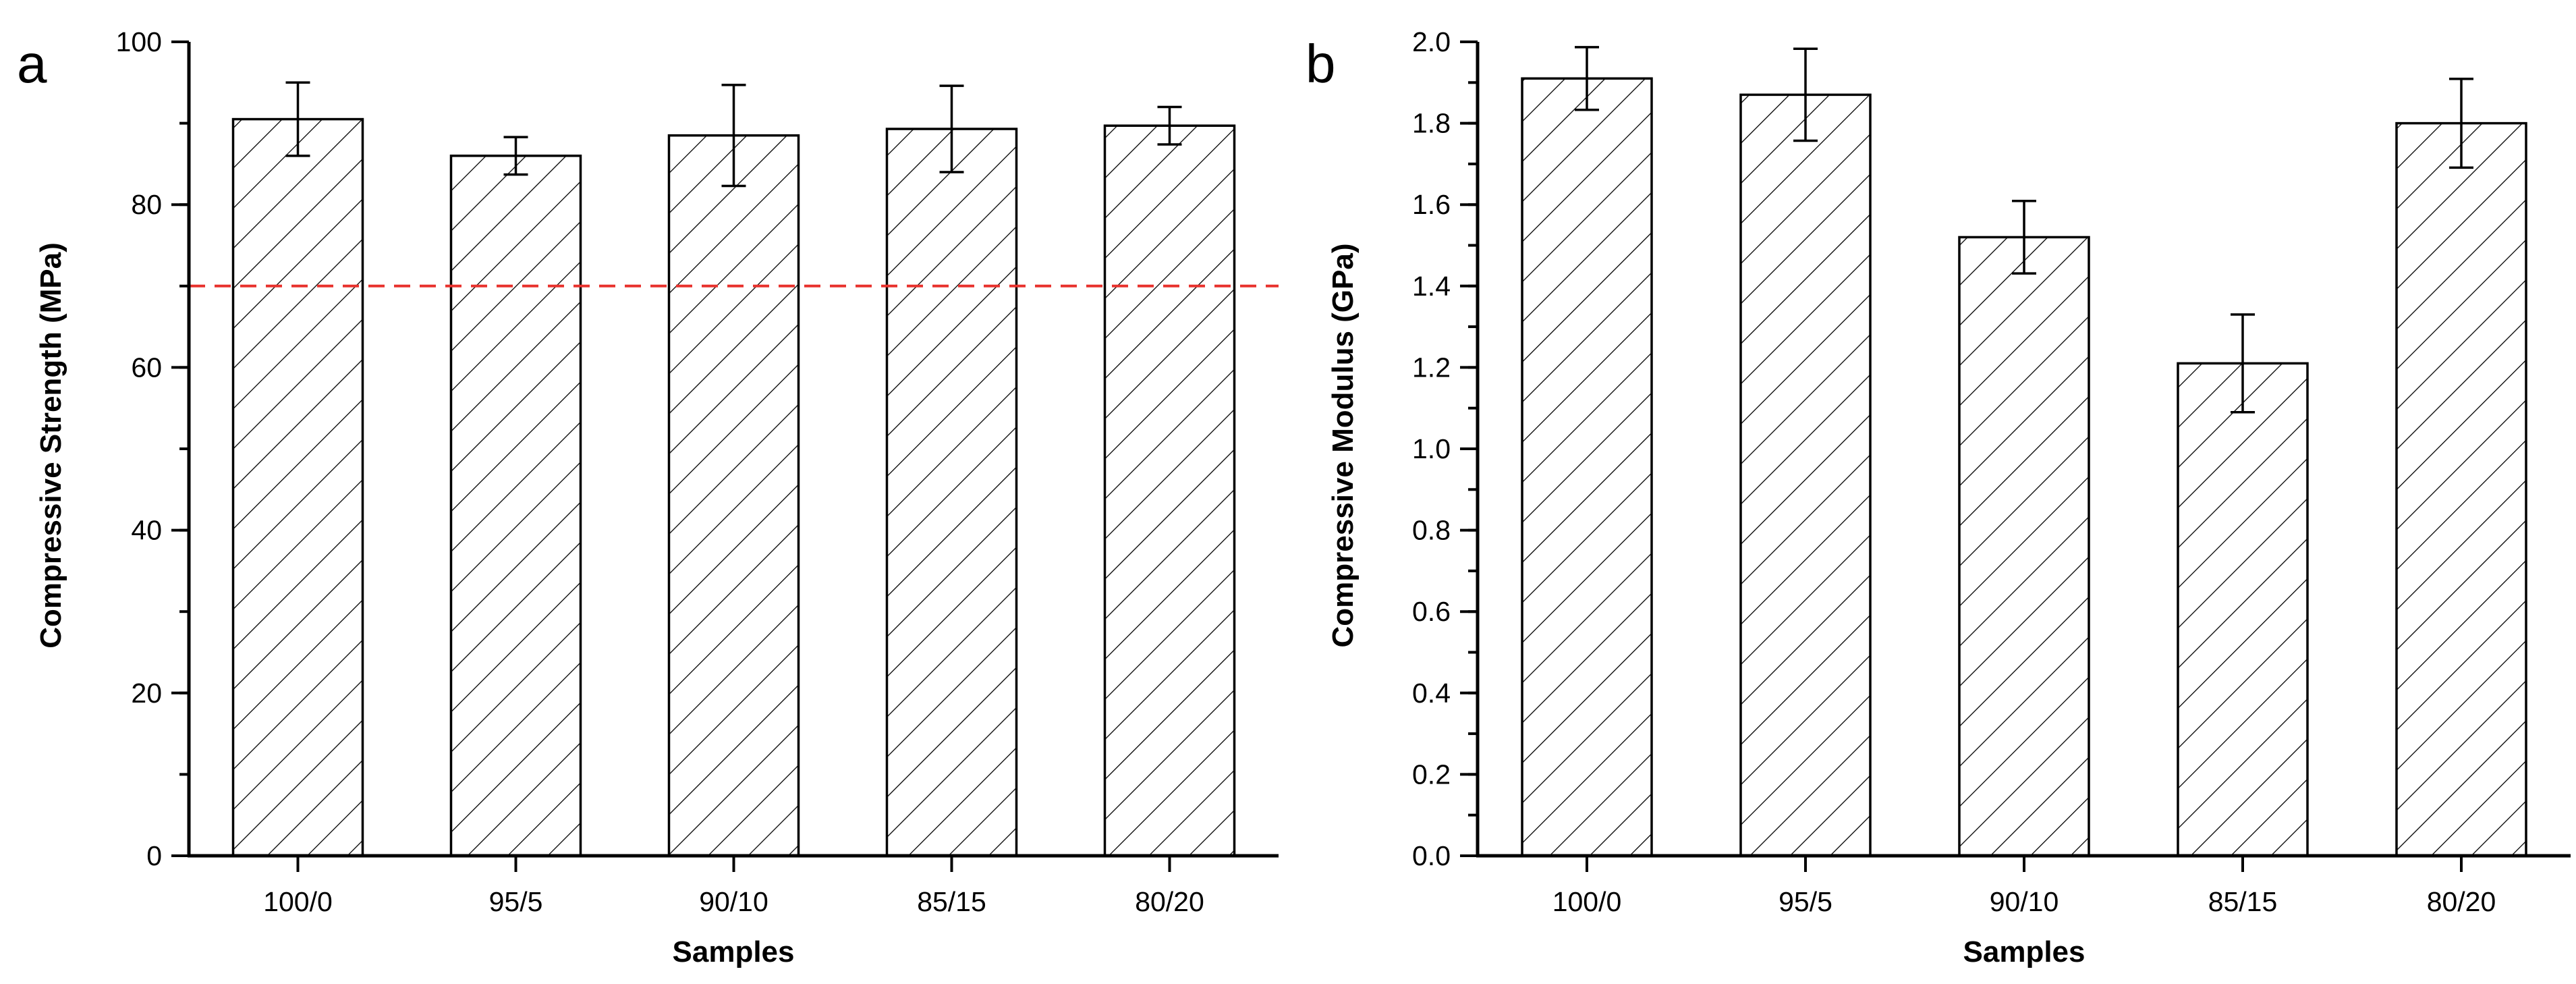 The width and height of the screenshot is (2576, 984). I want to click on panel-b-y-tick-label: 2.0, so click(1431, 41).